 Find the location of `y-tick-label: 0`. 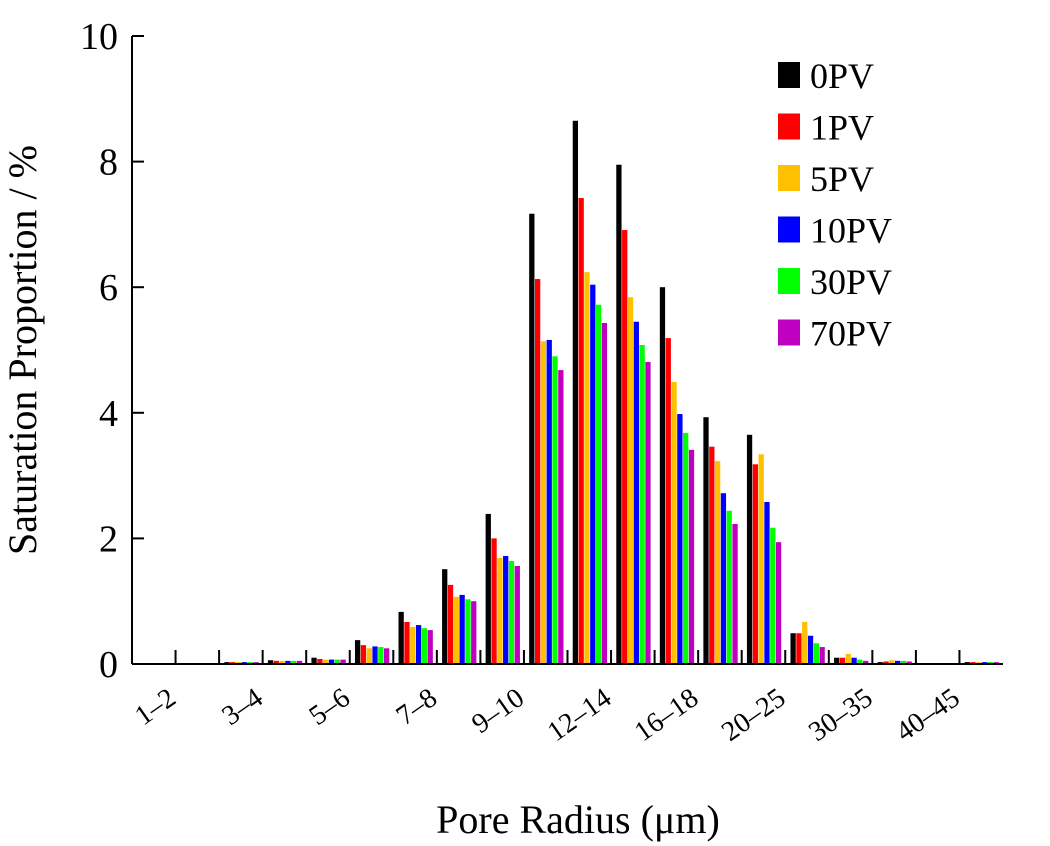

y-tick-label: 0 is located at coordinates (108, 665).